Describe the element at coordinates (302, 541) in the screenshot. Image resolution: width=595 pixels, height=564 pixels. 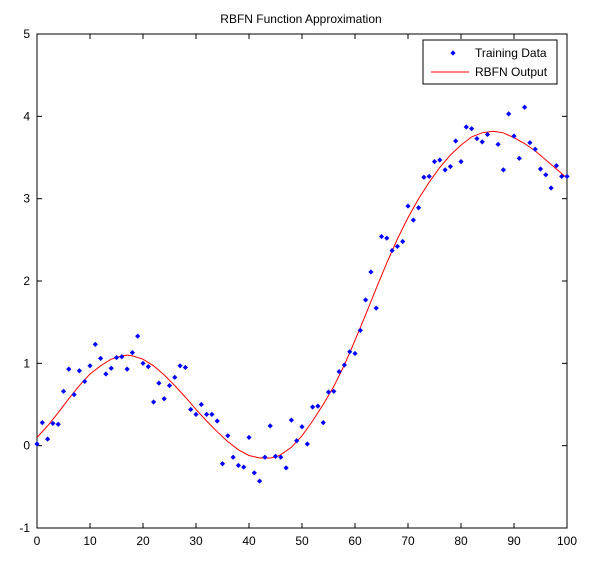
I see `x-tick-label: 50` at that location.